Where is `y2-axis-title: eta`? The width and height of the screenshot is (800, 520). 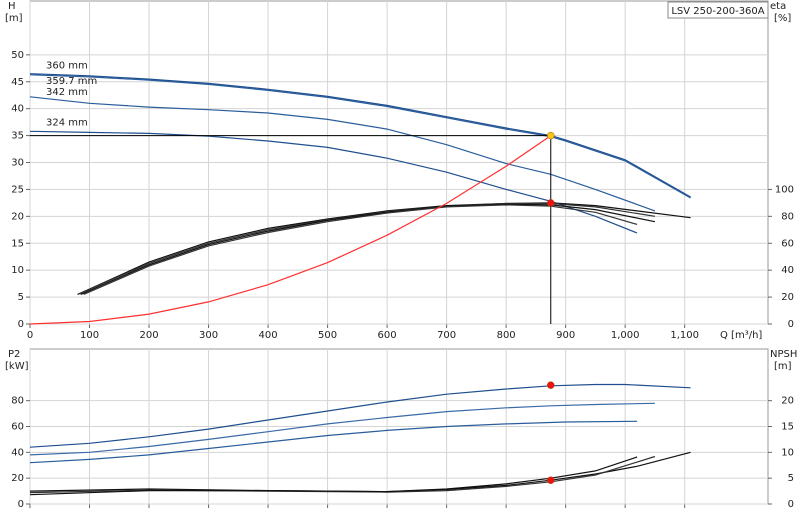 y2-axis-title: eta is located at coordinates (778, 6).